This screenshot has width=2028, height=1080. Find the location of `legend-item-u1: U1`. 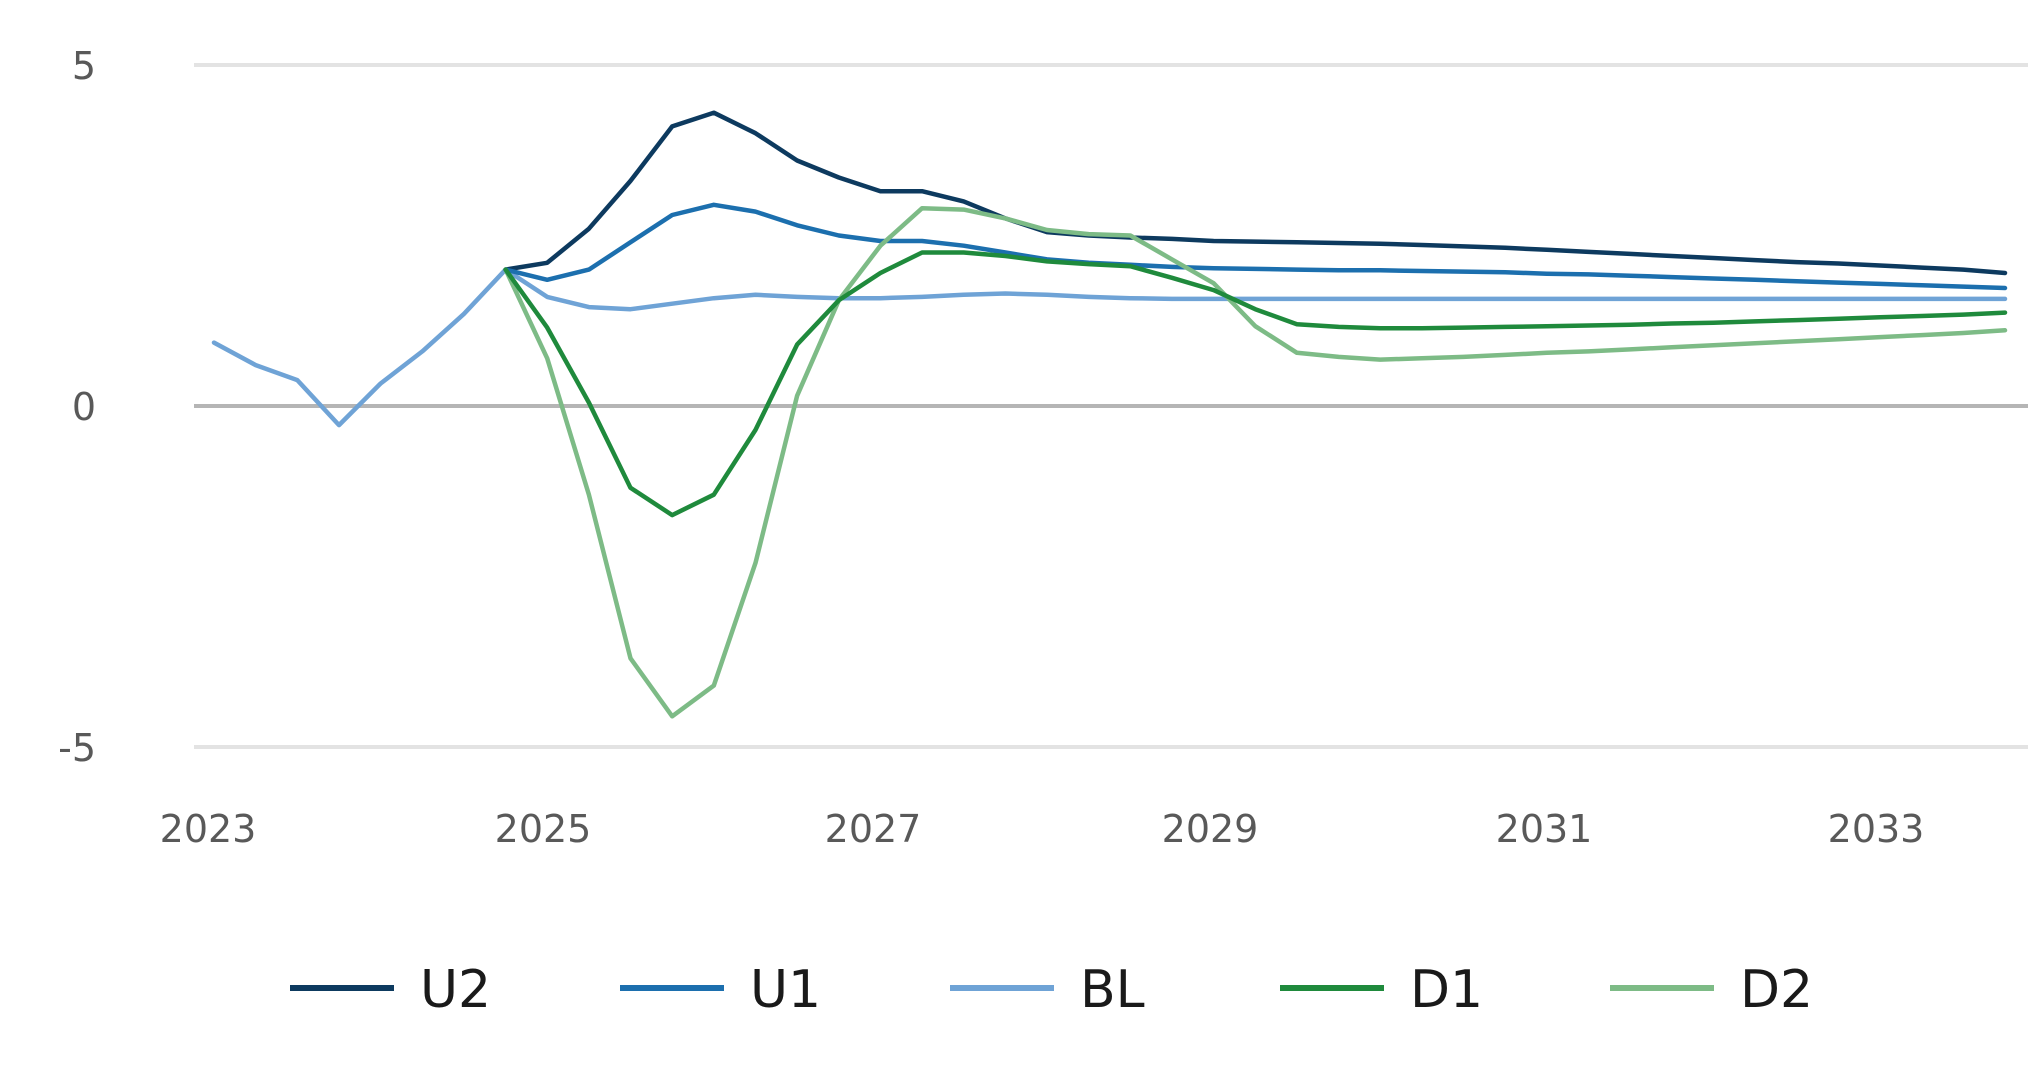

legend-item-u1: U1 is located at coordinates (720, 990).